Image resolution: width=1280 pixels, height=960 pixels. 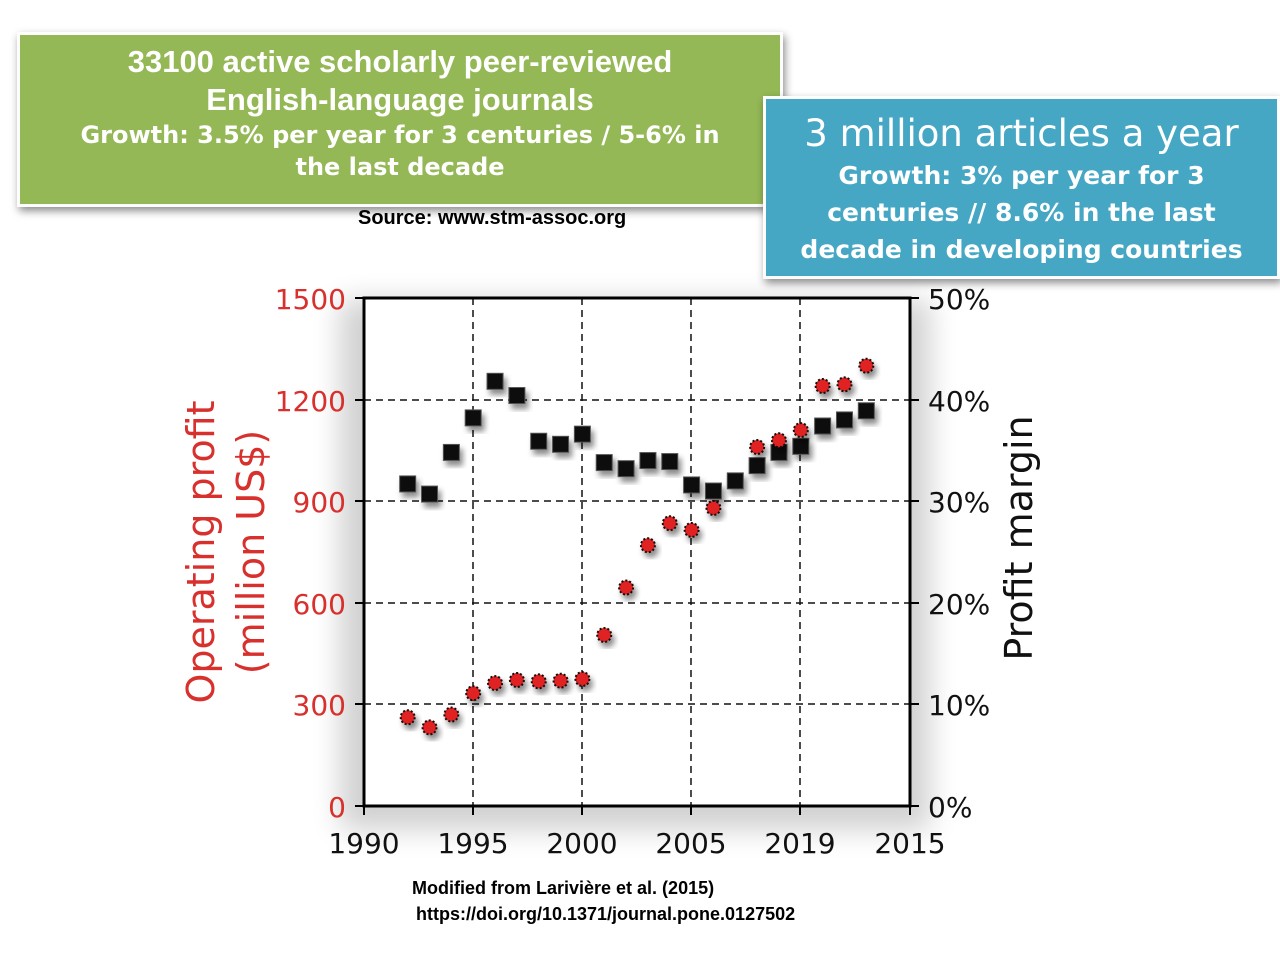 I want to click on x-tick-label: 1995, so click(x=472, y=843).